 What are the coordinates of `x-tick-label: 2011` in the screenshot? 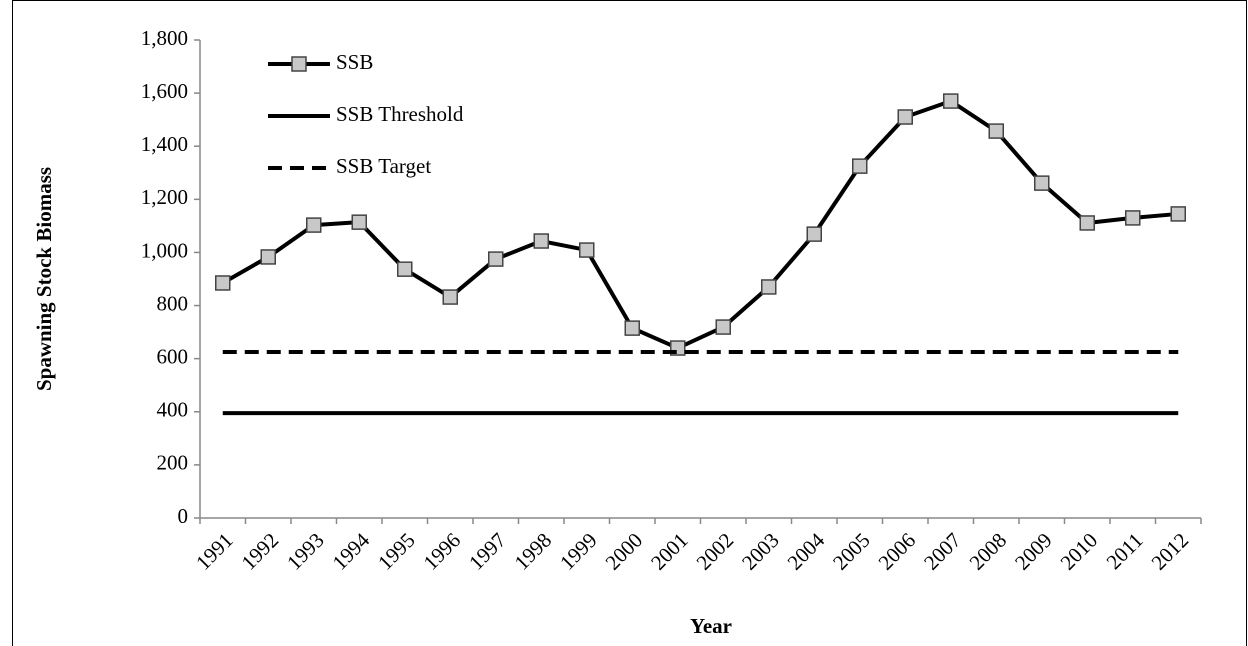 It's located at (1125, 551).